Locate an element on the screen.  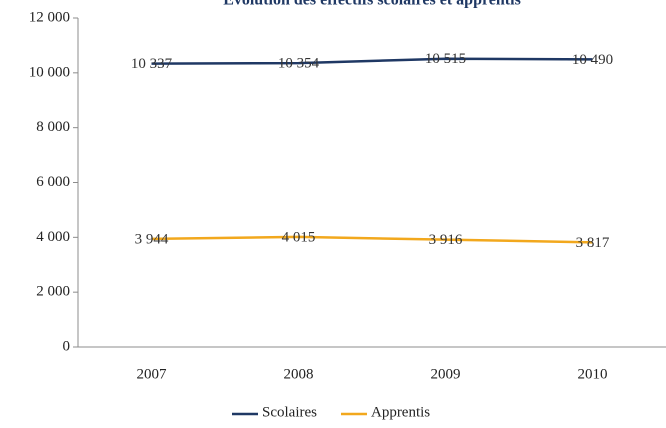
data-label: 3 944 is located at coordinates (152, 239).